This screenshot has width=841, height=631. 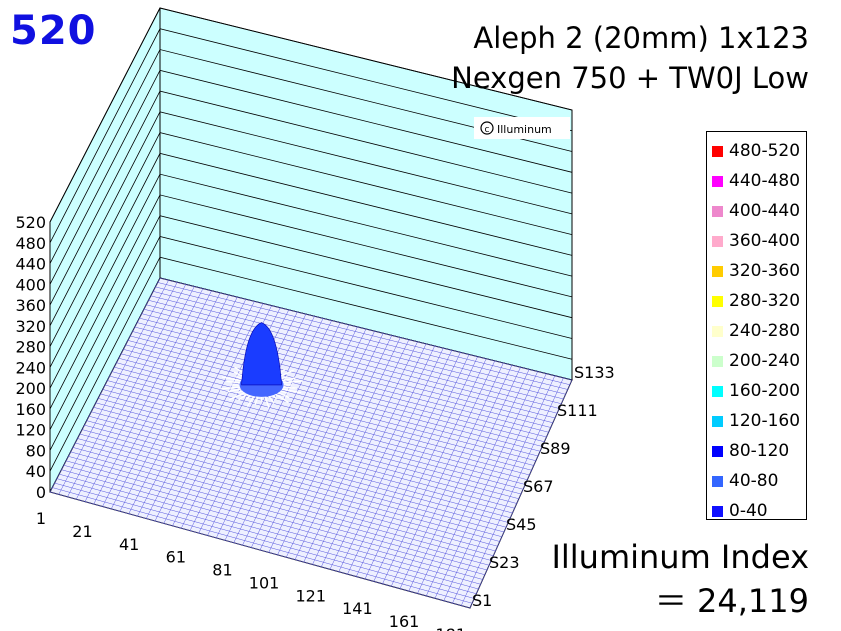 What do you see at coordinates (538, 486) in the screenshot?
I see `y-tick-label: S67` at bounding box center [538, 486].